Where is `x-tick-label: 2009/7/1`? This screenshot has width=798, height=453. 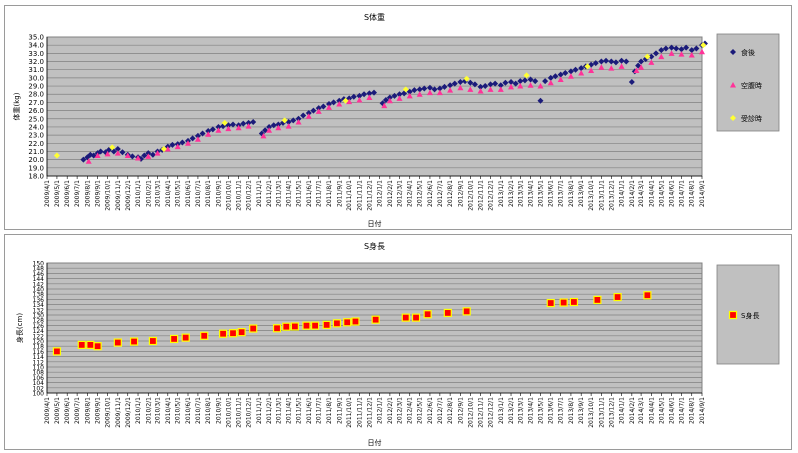
x-tick-label: 2009/7/1 is located at coordinates (77, 410).